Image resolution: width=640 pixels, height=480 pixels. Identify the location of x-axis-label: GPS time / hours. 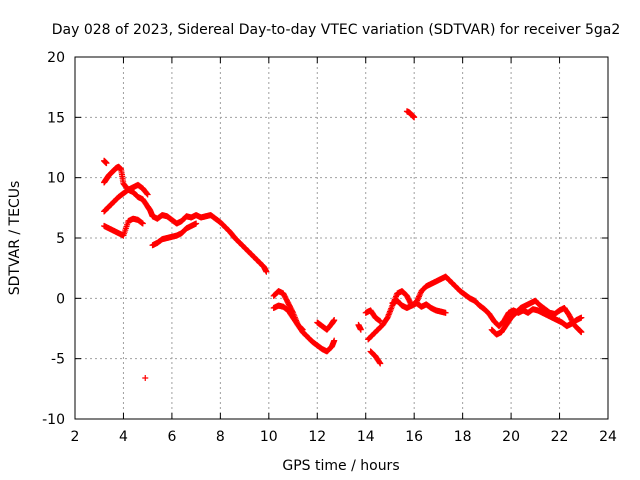
(340, 466).